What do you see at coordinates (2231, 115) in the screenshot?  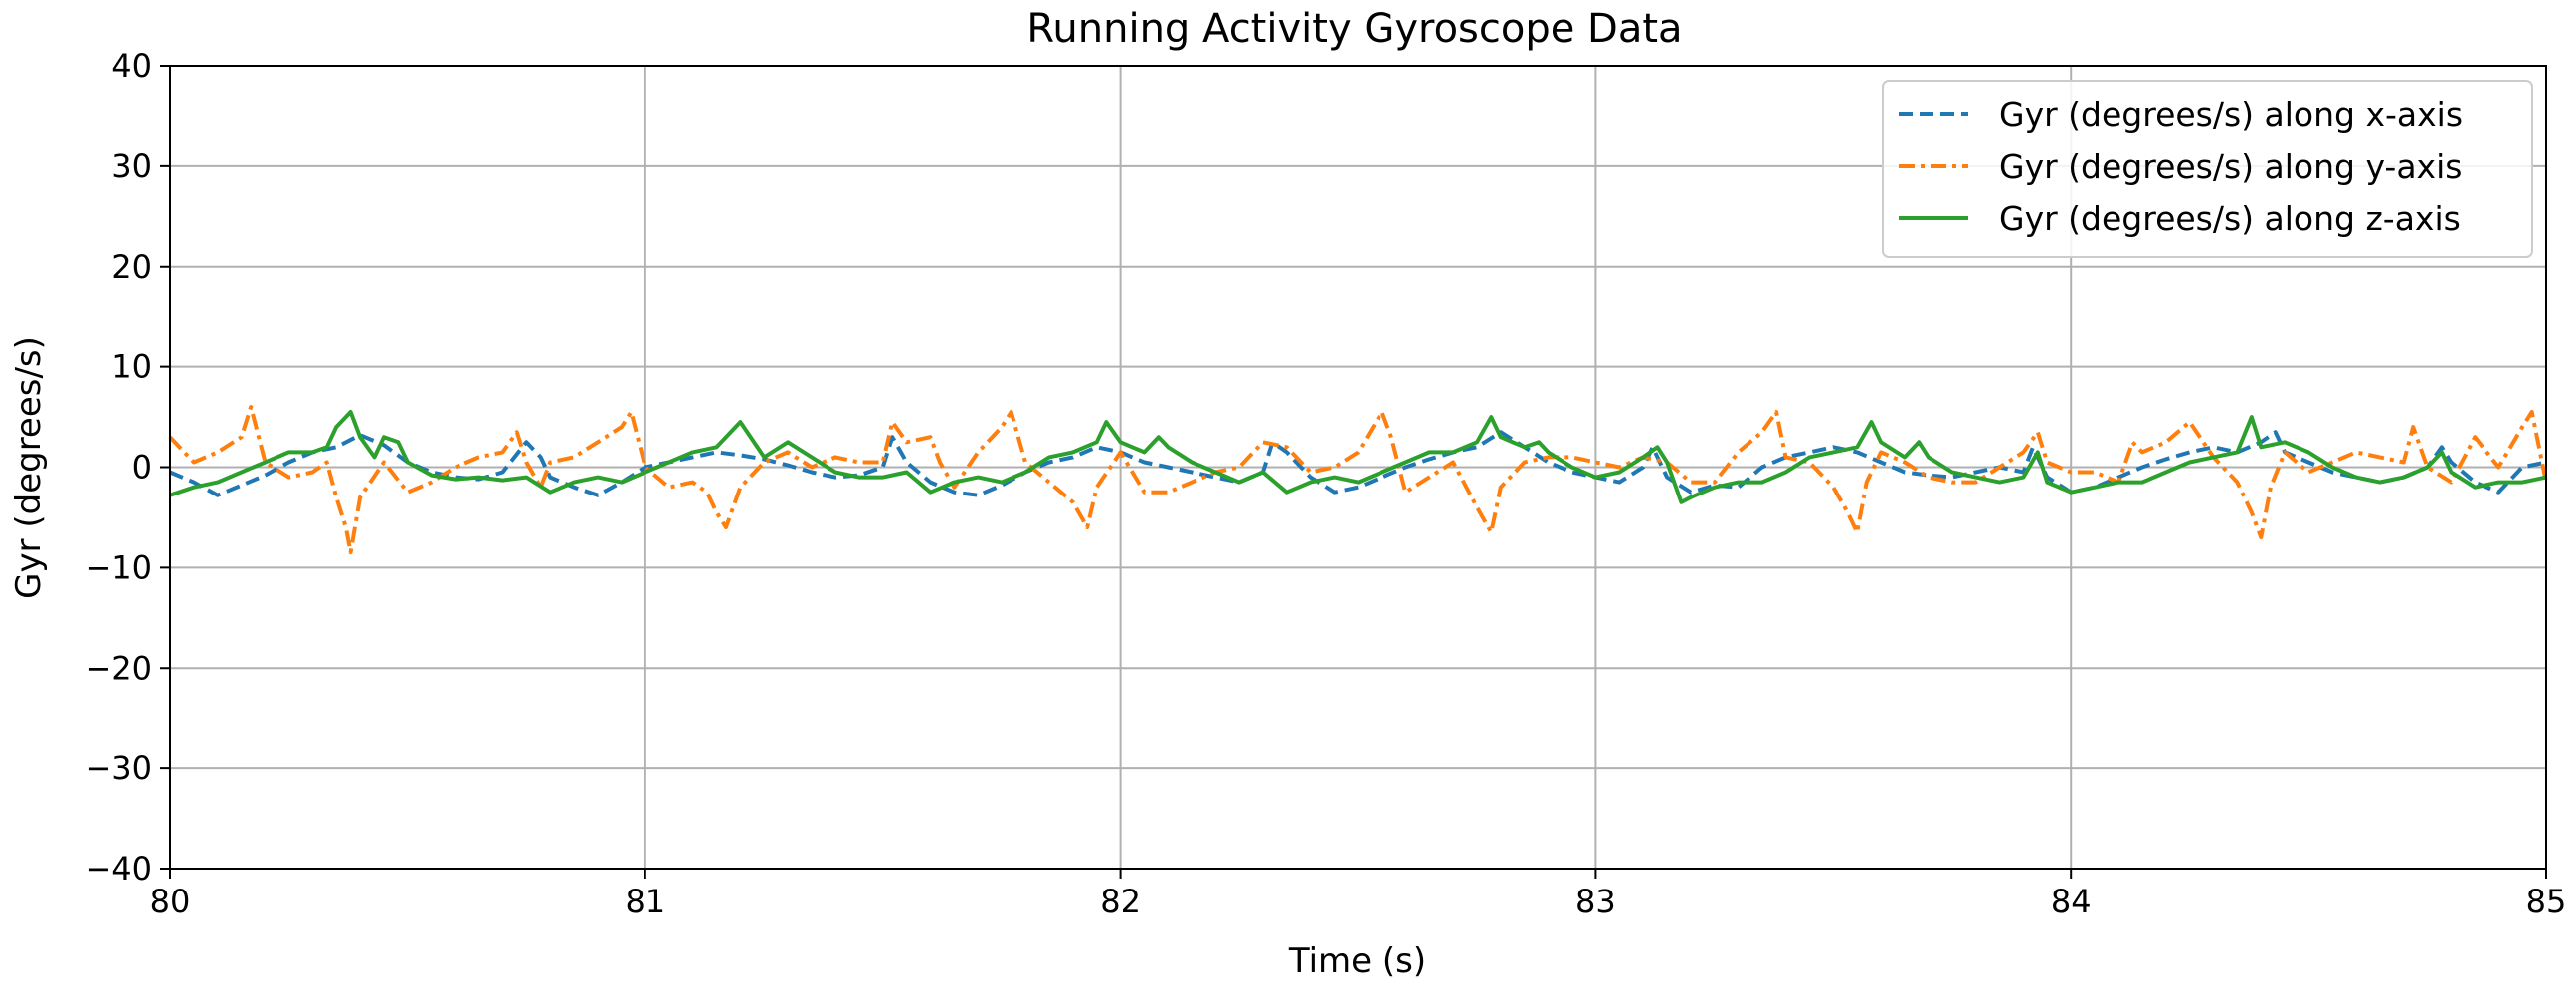 I see `legend-entry-label: Gyr (degrees/s) along x-axis` at bounding box center [2231, 115].